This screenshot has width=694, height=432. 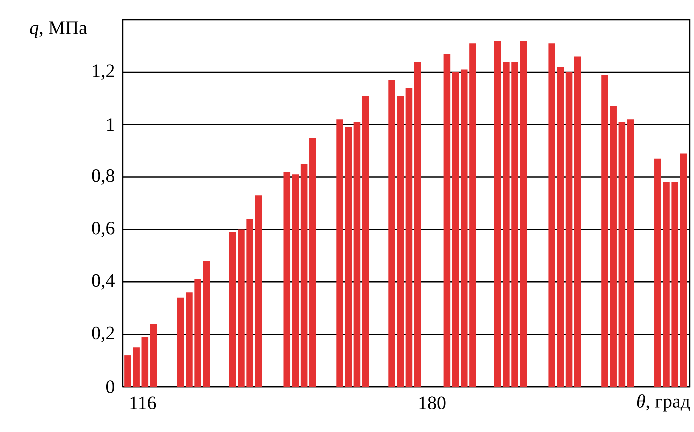 What do you see at coordinates (143, 403) in the screenshot?
I see `x-tick-label: 116` at bounding box center [143, 403].